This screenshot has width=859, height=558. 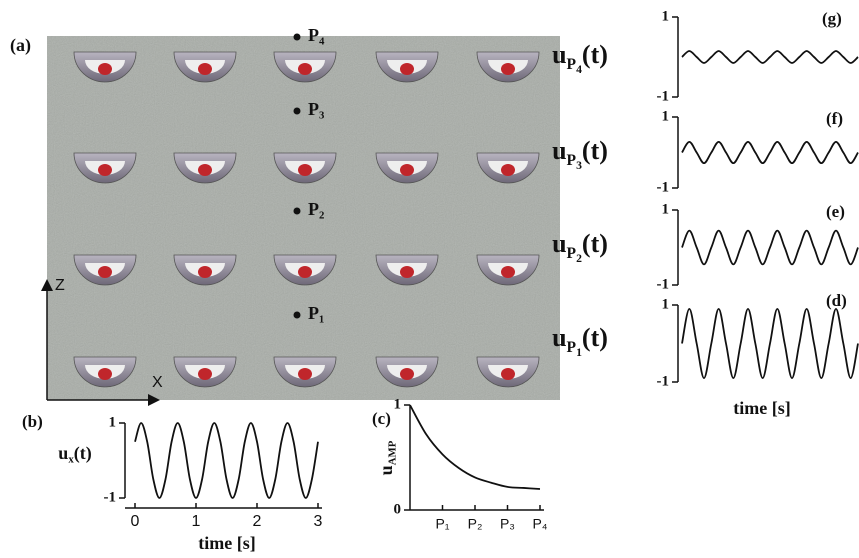 I want to click on y-tick-label: 0, so click(x=398, y=509).